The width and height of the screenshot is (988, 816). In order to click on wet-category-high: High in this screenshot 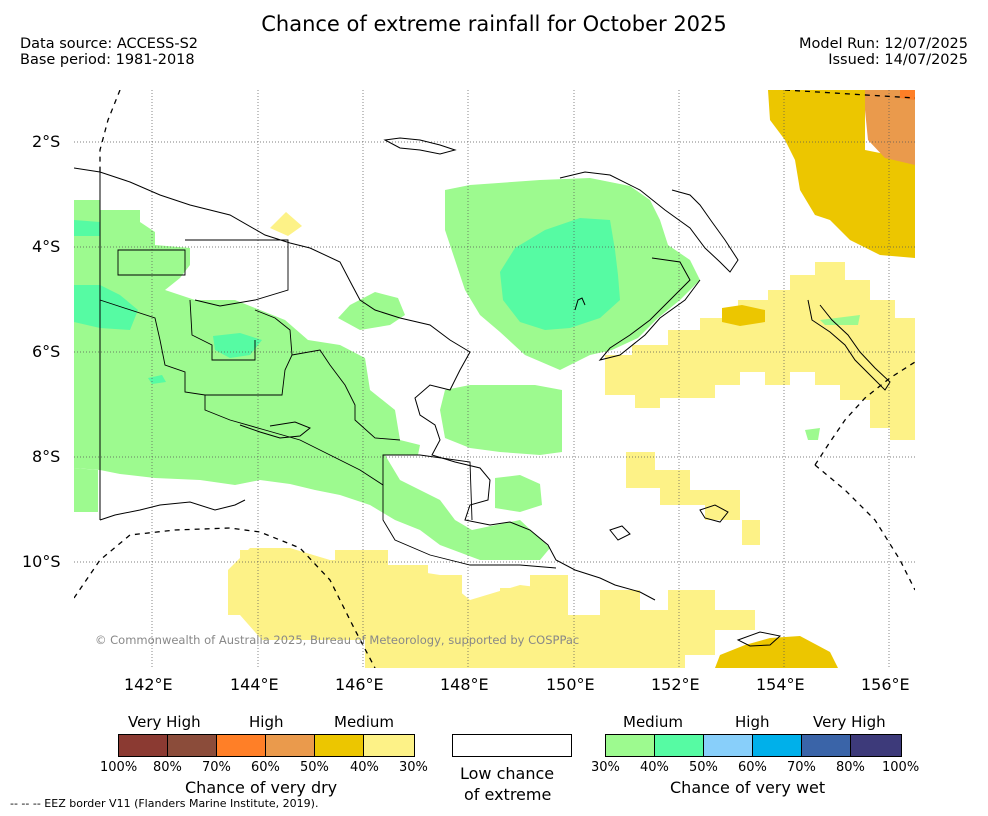, I will do `click(752, 722)`.